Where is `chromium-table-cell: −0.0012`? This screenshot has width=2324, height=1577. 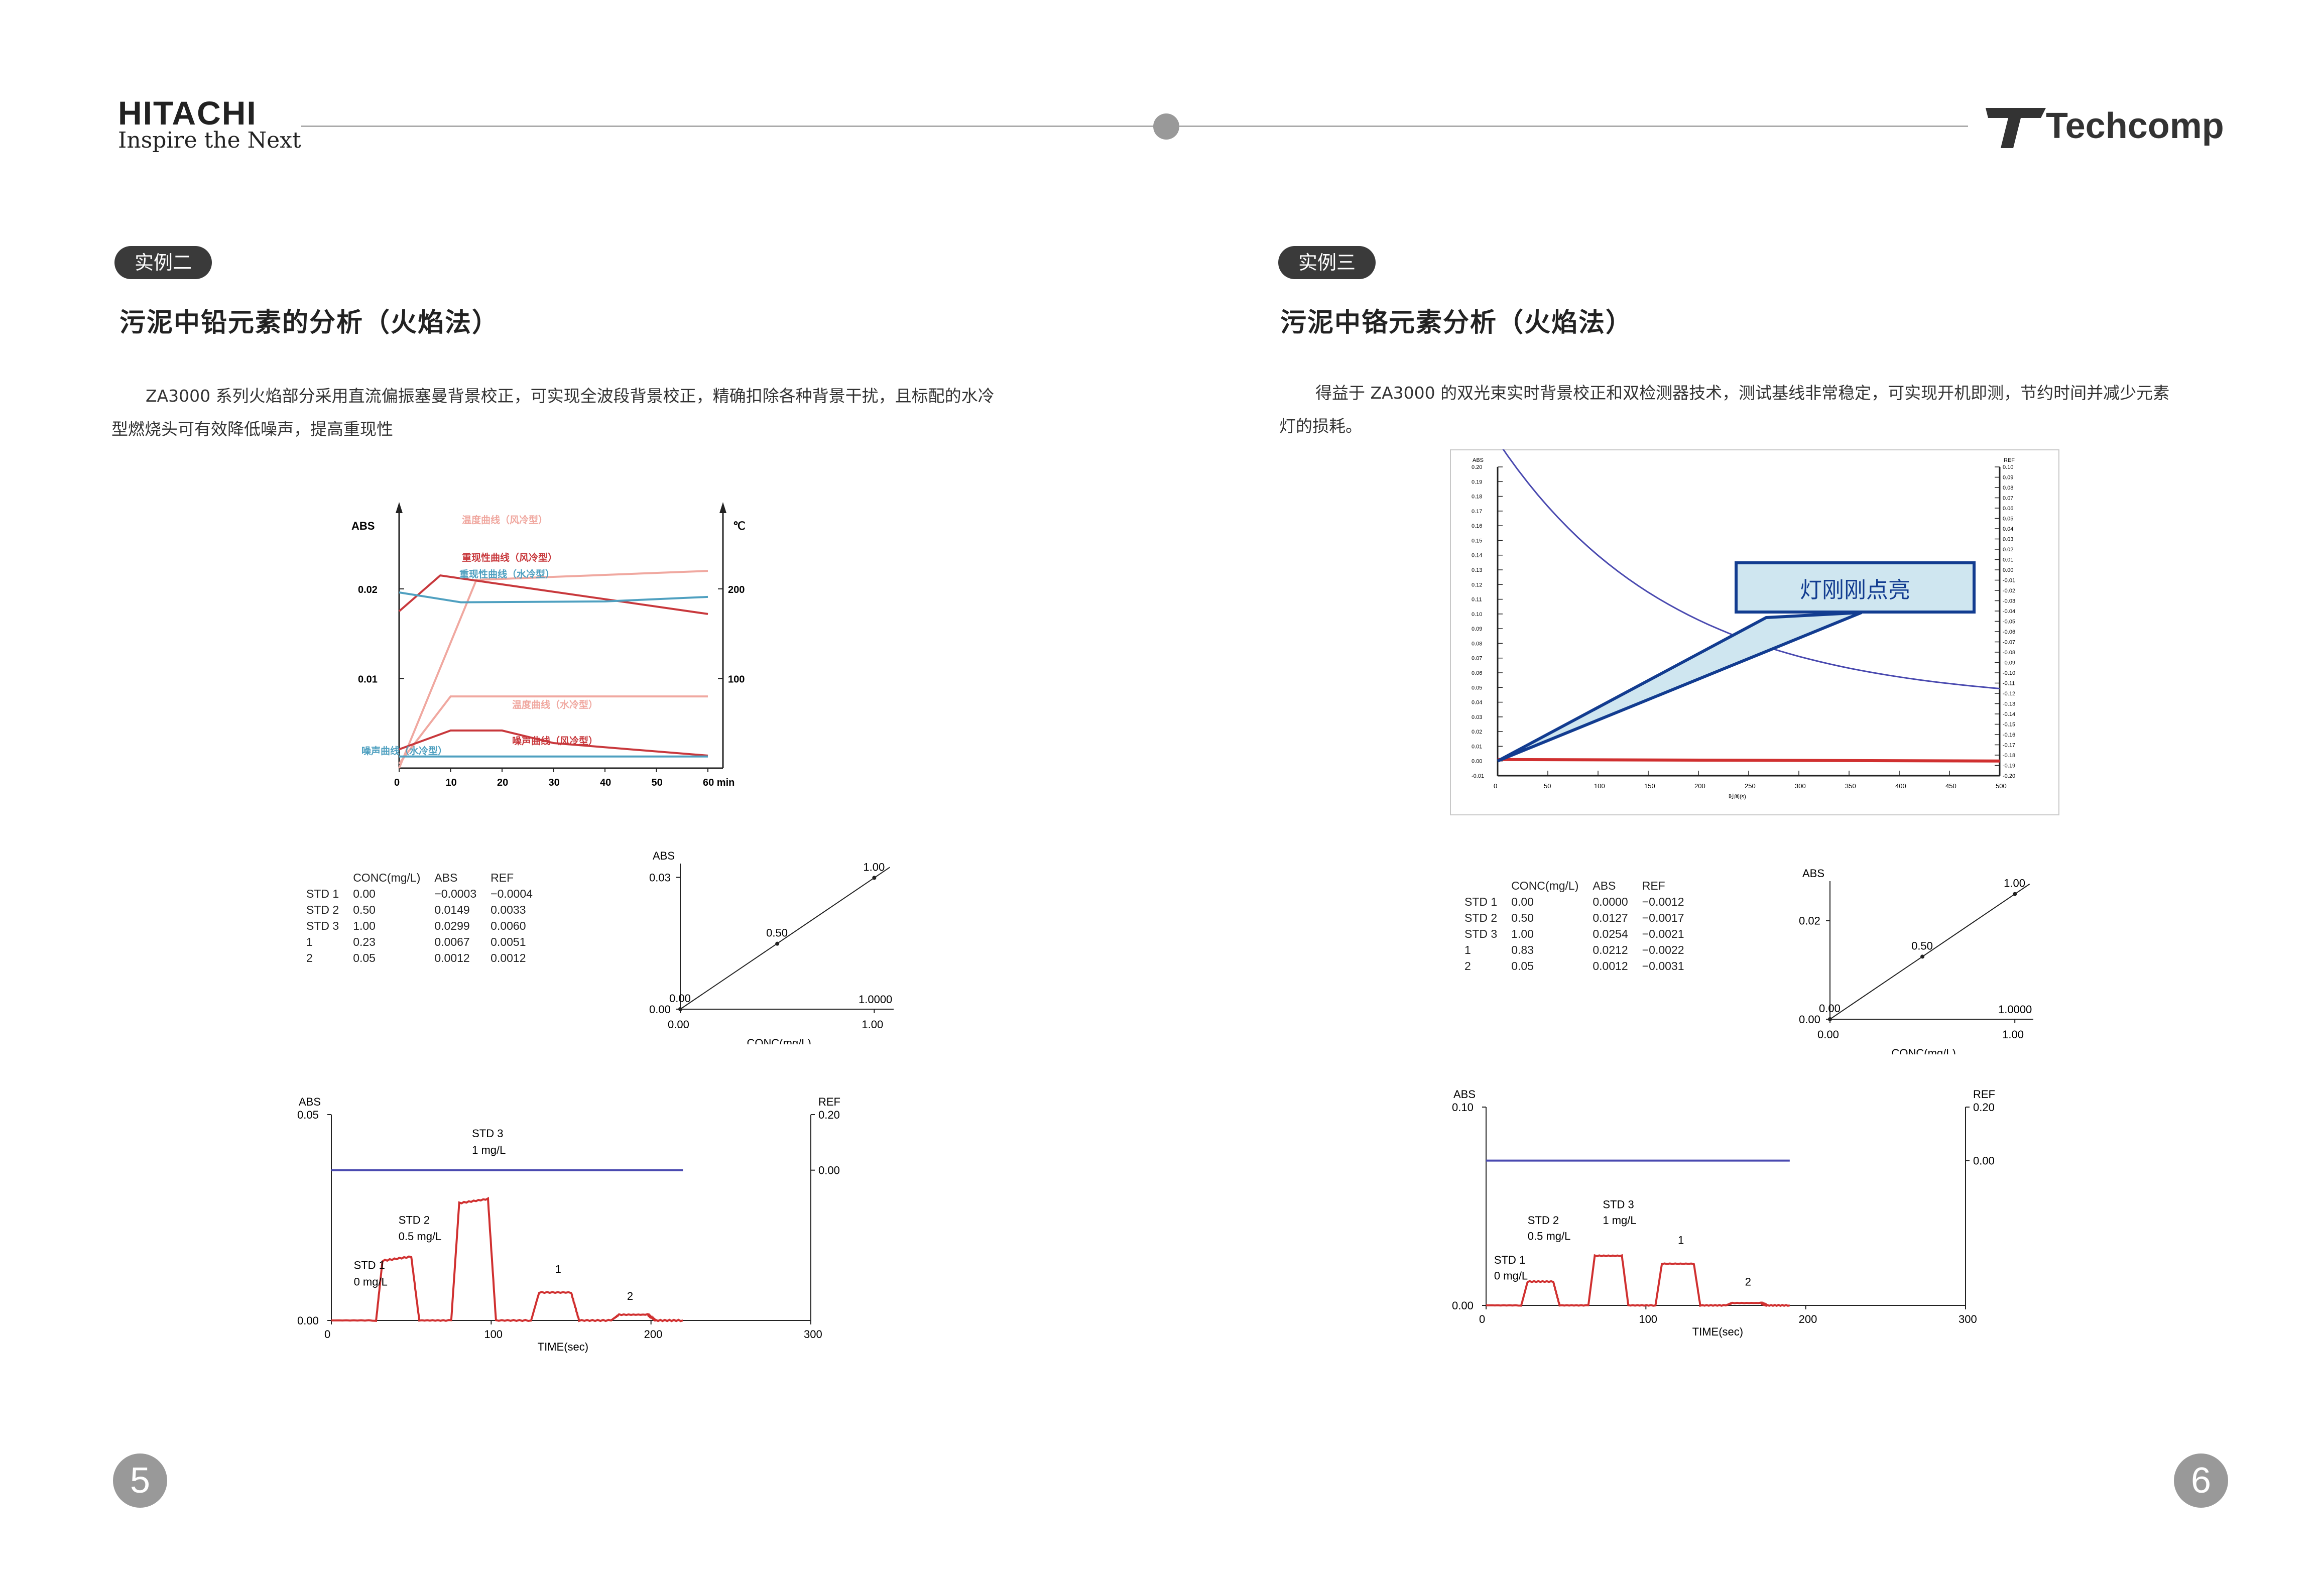
chromium-table-cell: −0.0012 is located at coordinates (1663, 901).